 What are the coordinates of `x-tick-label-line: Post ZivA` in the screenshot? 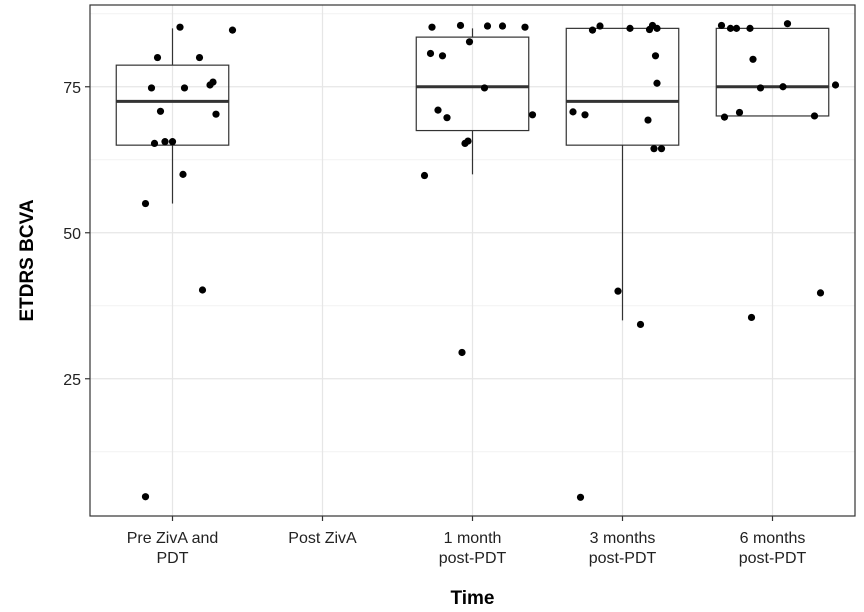 It's located at (322, 538).